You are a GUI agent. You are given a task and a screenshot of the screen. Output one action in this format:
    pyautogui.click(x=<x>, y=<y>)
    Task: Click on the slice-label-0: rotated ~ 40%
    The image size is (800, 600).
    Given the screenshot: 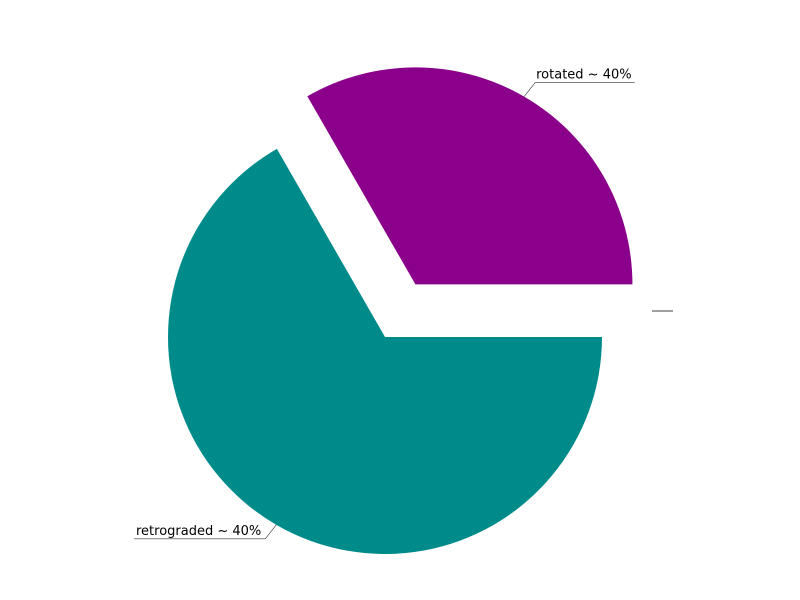 What is the action you would take?
    pyautogui.click(x=583, y=75)
    